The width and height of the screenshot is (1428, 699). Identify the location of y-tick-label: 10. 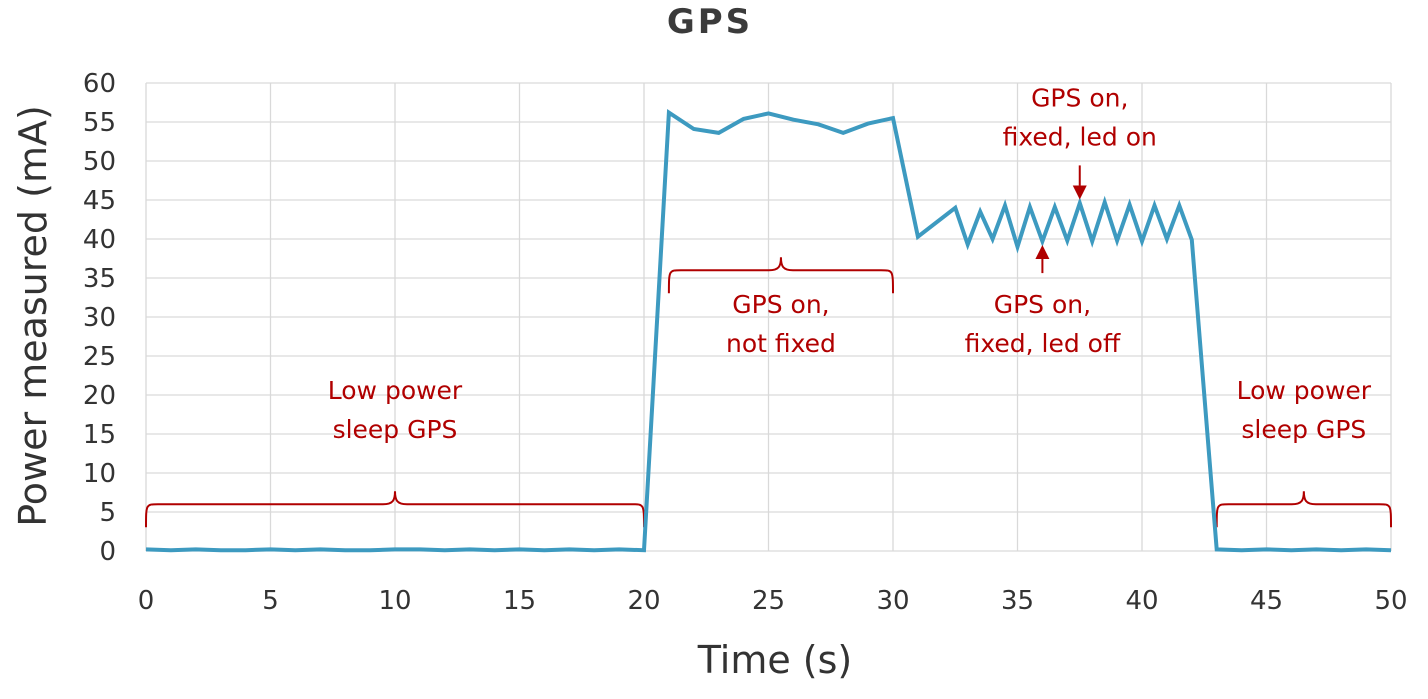
(99, 474).